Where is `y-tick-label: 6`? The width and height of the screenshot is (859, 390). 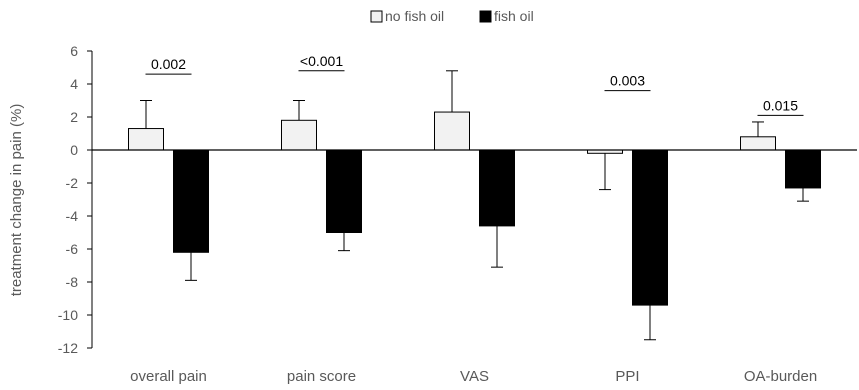
y-tick-label: 6 is located at coordinates (74, 51).